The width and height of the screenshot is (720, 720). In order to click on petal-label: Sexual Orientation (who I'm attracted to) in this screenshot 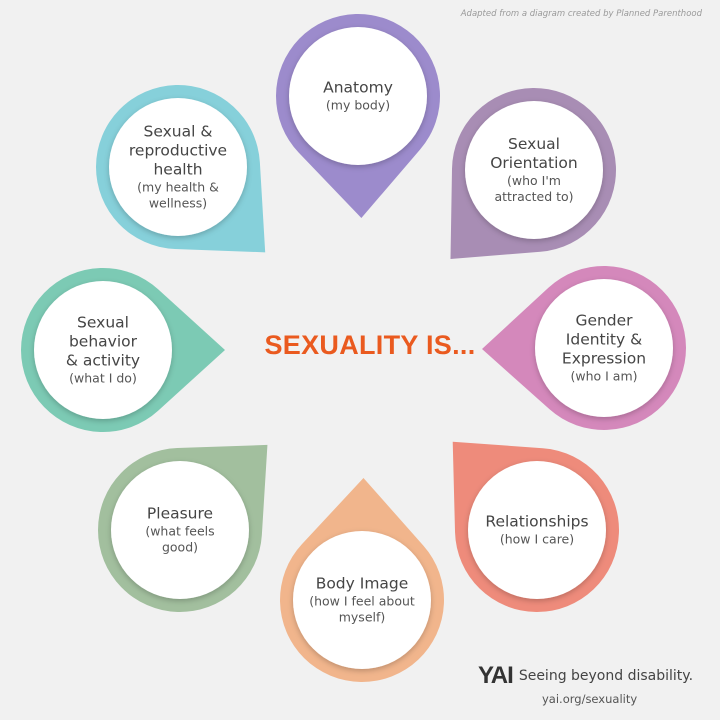, I will do `click(534, 170)`.